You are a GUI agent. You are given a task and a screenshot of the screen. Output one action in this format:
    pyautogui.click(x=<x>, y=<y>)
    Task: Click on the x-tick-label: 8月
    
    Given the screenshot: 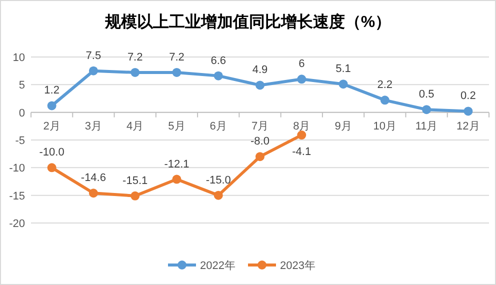 What is the action you would take?
    pyautogui.click(x=301, y=126)
    